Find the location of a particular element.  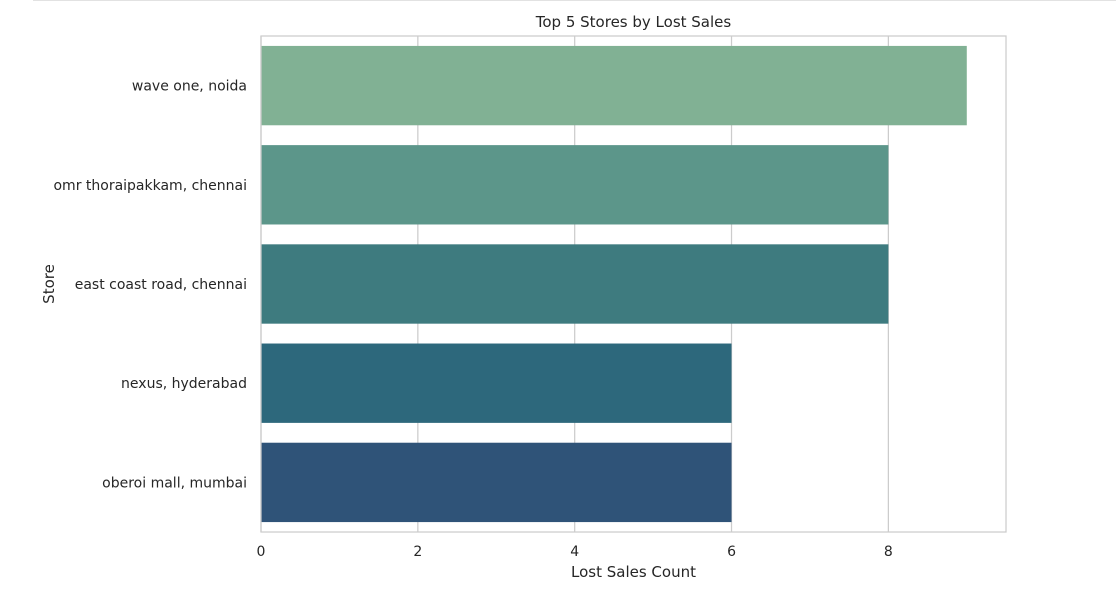

x-tick-label-2: 4 is located at coordinates (574, 552).